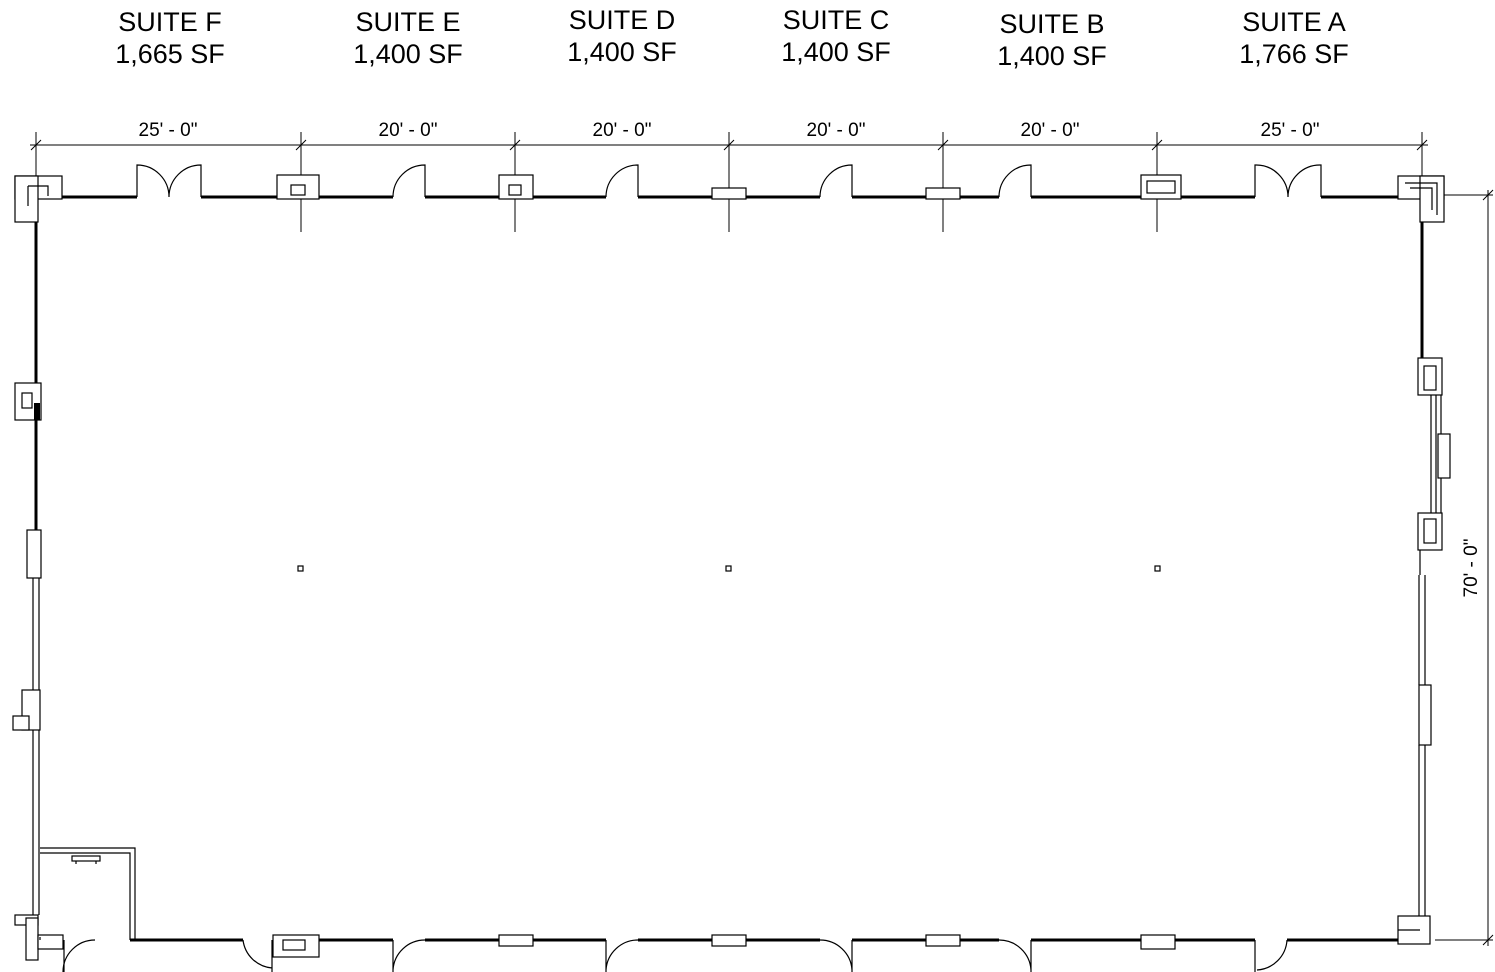  I want to click on door-suite-b, so click(1015, 181).